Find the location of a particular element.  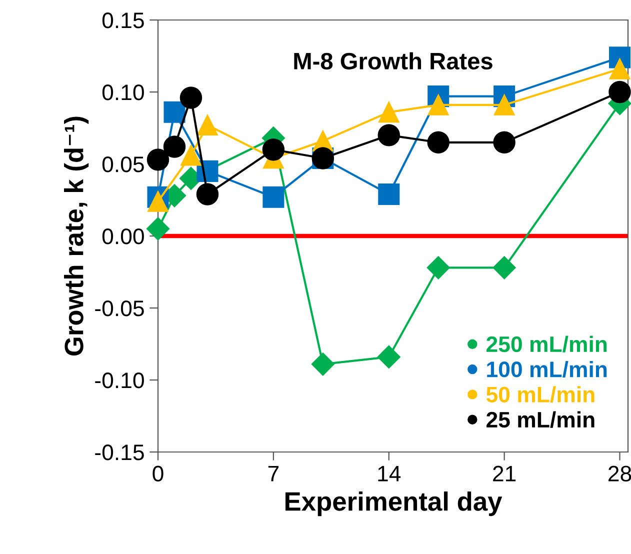

y-tick-label: 0.00 is located at coordinates (123, 236).